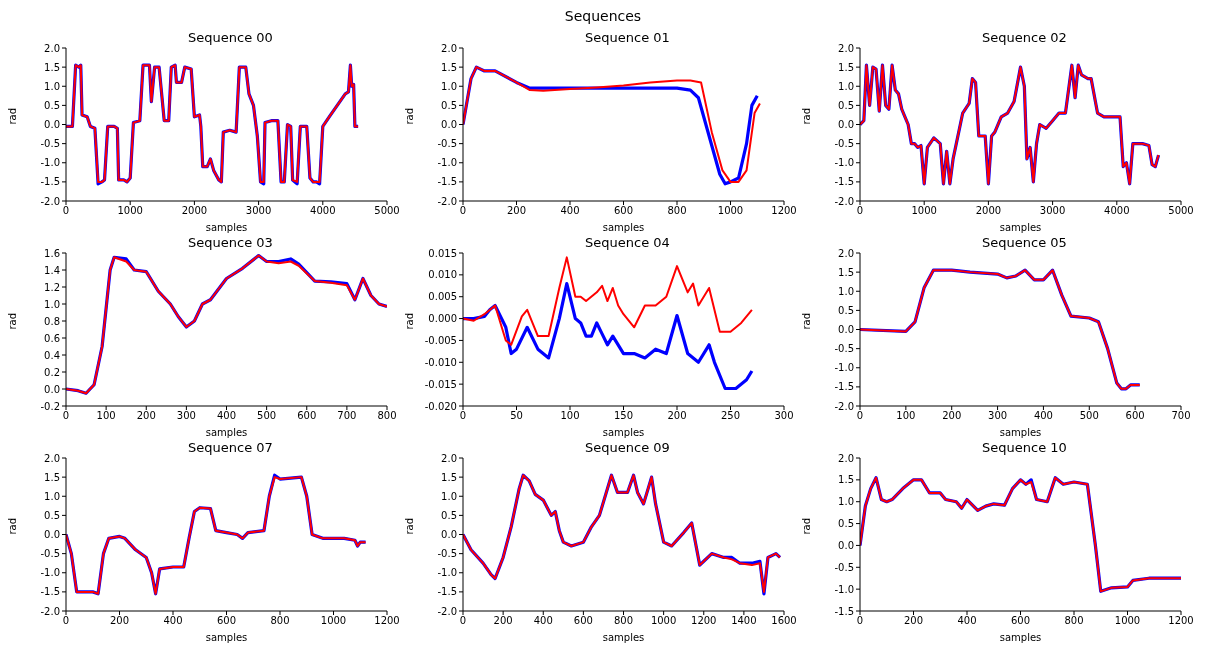  What do you see at coordinates (1089, 416) in the screenshot?
I see `x-tick-label: 500` at bounding box center [1089, 416].